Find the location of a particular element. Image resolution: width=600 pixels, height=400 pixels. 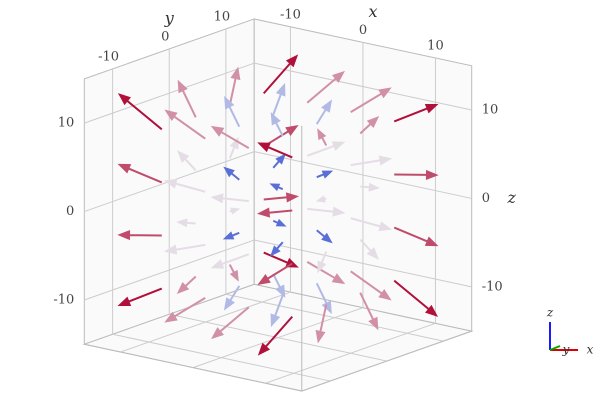

x-tick-label: 10 is located at coordinates (435, 45).